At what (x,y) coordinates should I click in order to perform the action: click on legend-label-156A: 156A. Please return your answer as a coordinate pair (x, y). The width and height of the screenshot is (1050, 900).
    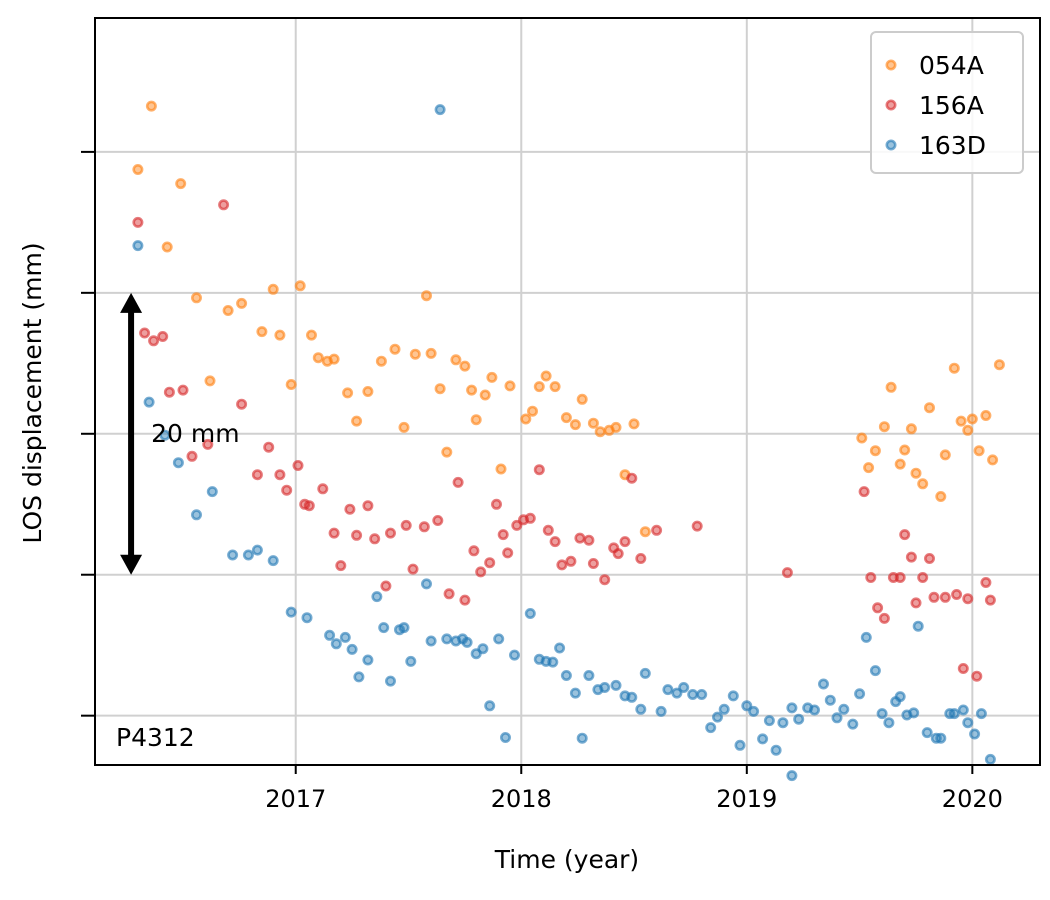
    Looking at the image, I should click on (951, 105).